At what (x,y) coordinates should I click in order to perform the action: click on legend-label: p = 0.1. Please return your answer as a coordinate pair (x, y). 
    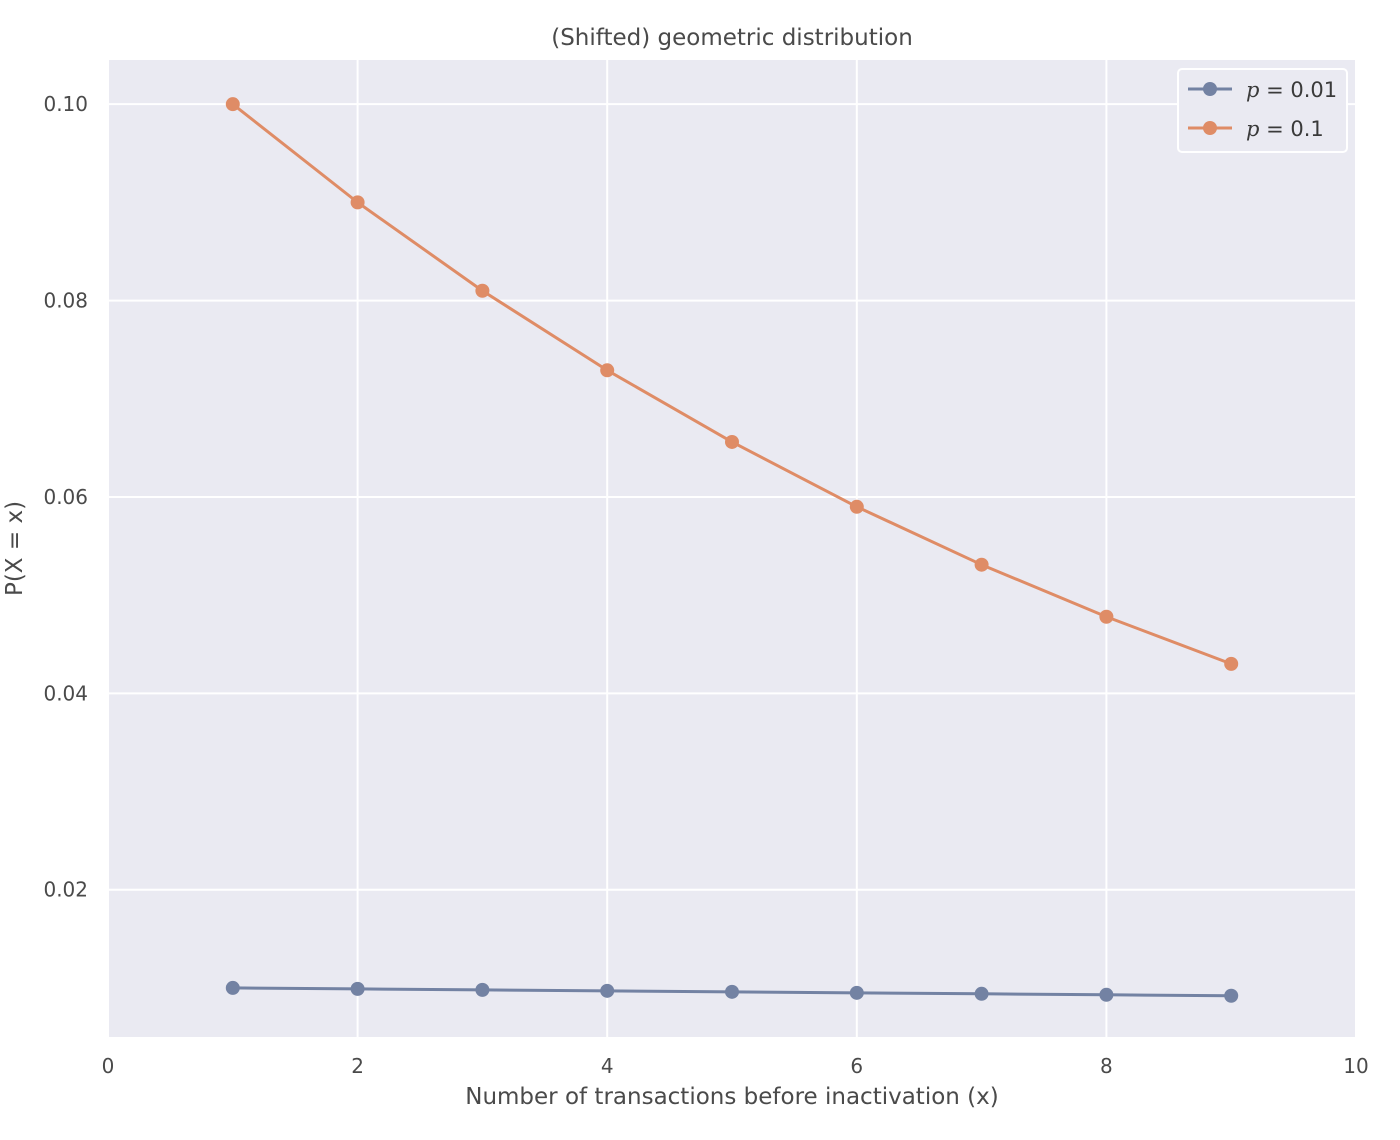
    Looking at the image, I should click on (1285, 129).